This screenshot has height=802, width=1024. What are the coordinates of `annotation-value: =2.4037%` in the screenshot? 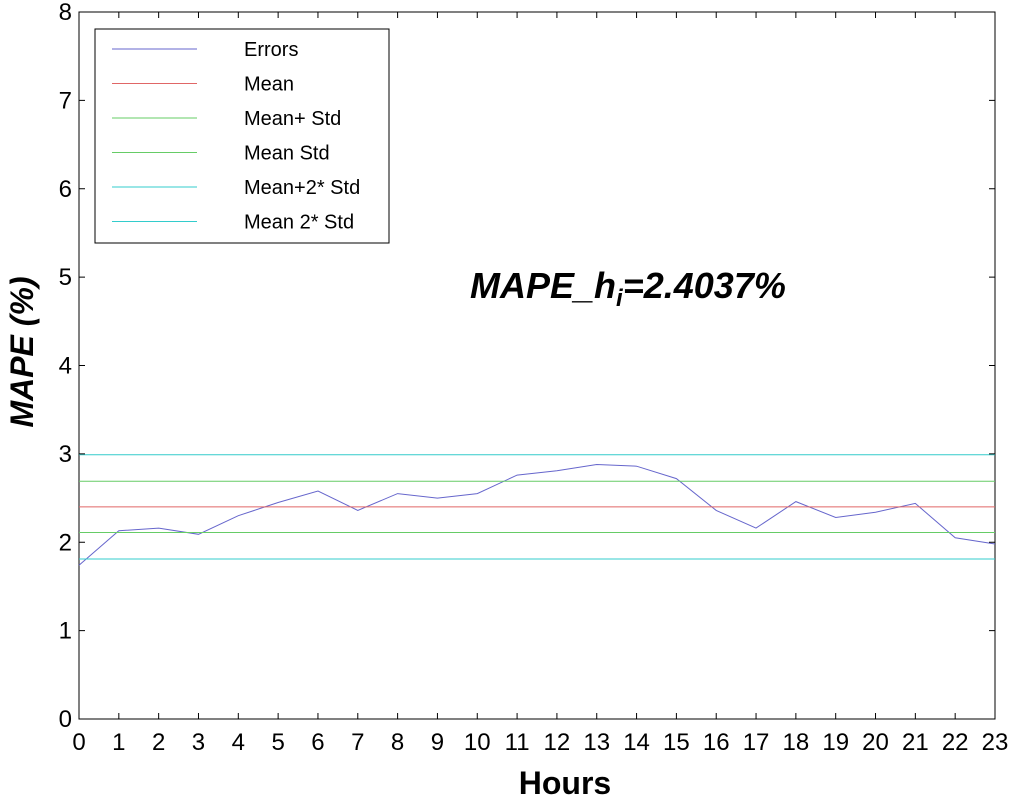 It's located at (704, 285).